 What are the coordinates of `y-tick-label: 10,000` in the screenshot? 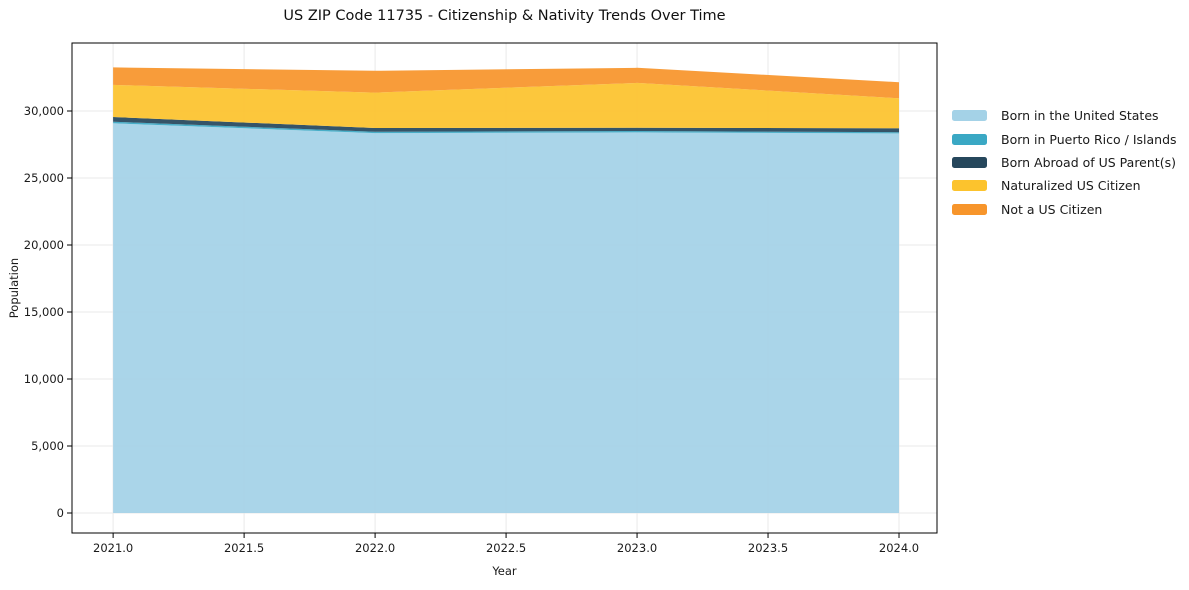 It's located at (44, 379).